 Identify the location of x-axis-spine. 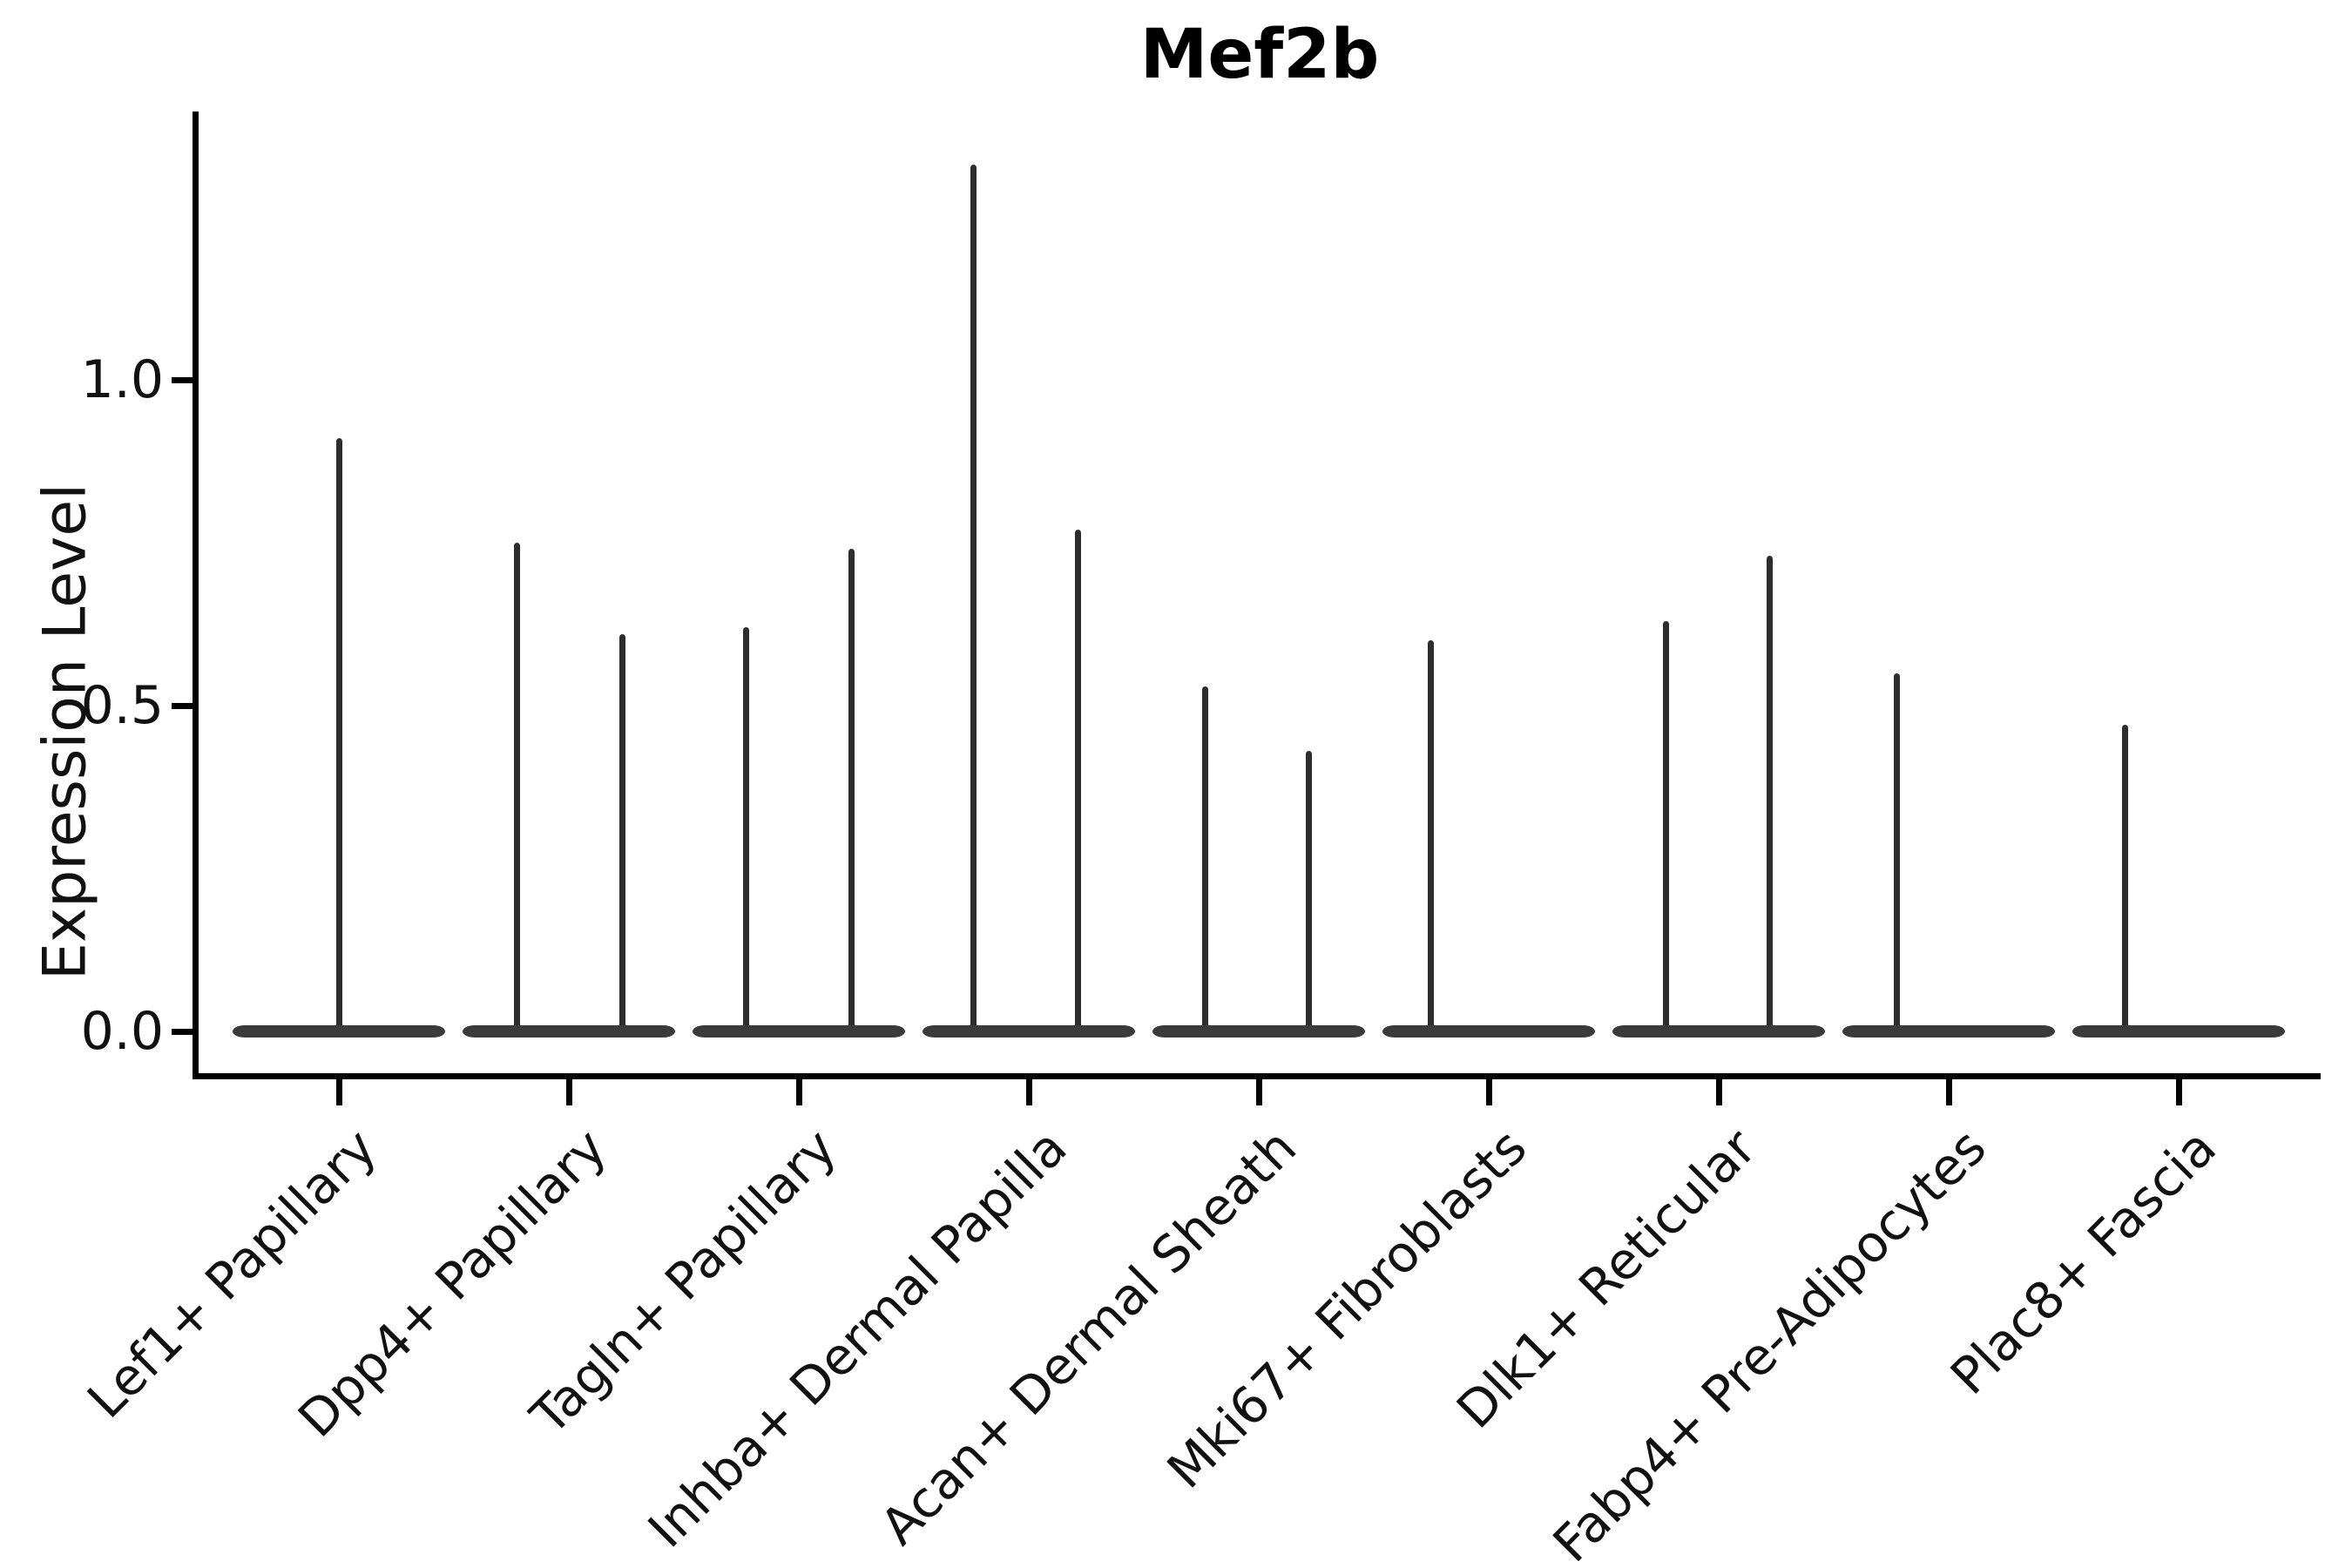
(1257, 1076).